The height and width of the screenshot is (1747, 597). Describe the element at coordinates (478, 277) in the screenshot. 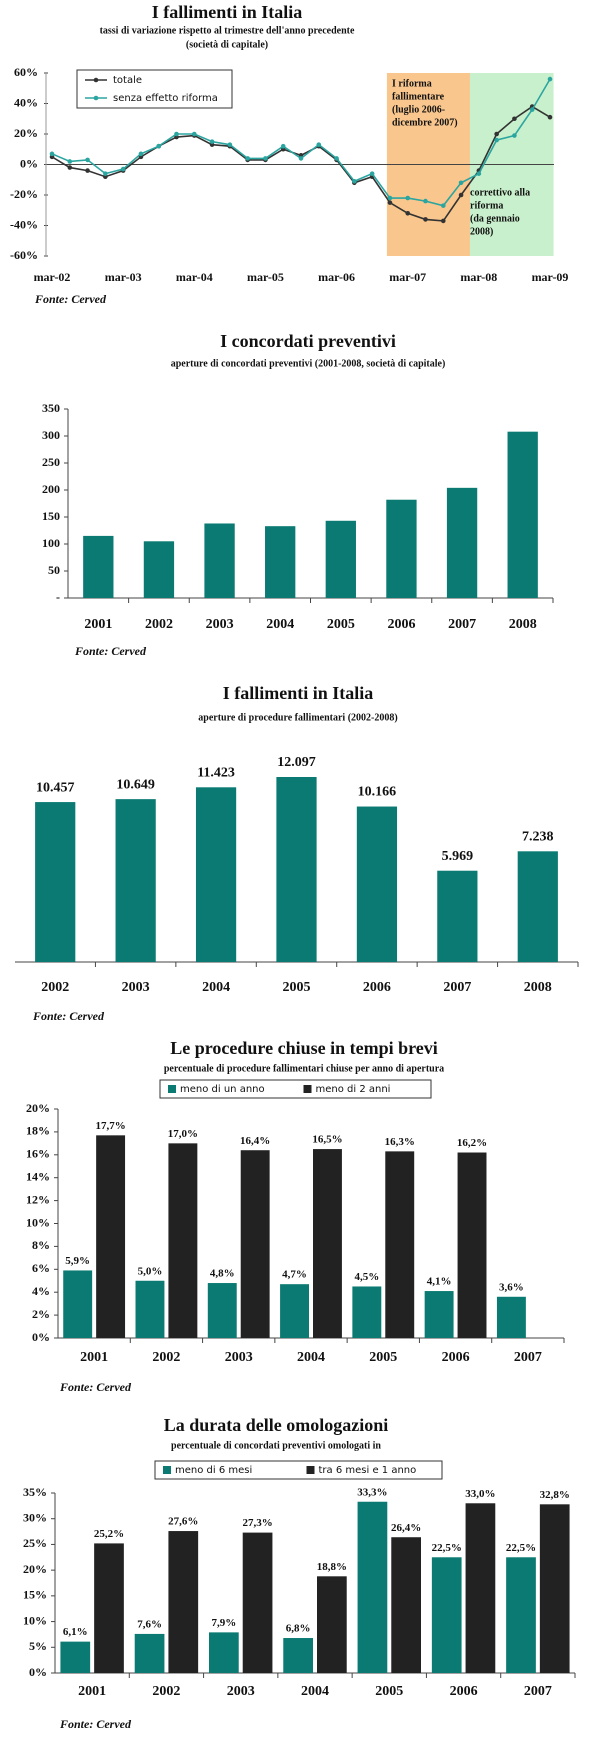

I see `x-tick-label: mar-08` at that location.